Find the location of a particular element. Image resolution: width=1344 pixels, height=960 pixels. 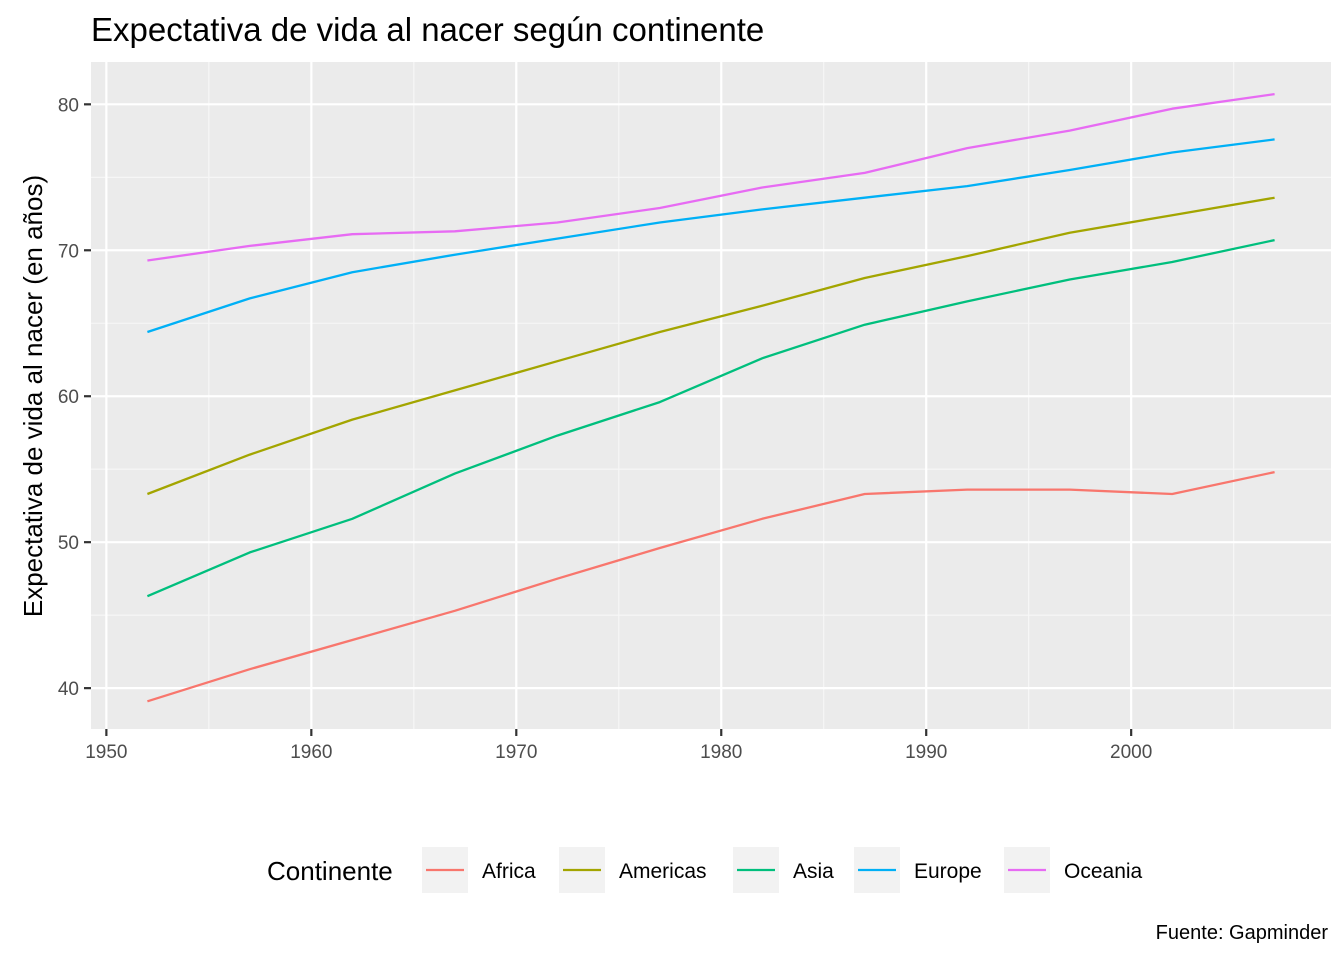

x-tick-label: 1960 is located at coordinates (311, 752).